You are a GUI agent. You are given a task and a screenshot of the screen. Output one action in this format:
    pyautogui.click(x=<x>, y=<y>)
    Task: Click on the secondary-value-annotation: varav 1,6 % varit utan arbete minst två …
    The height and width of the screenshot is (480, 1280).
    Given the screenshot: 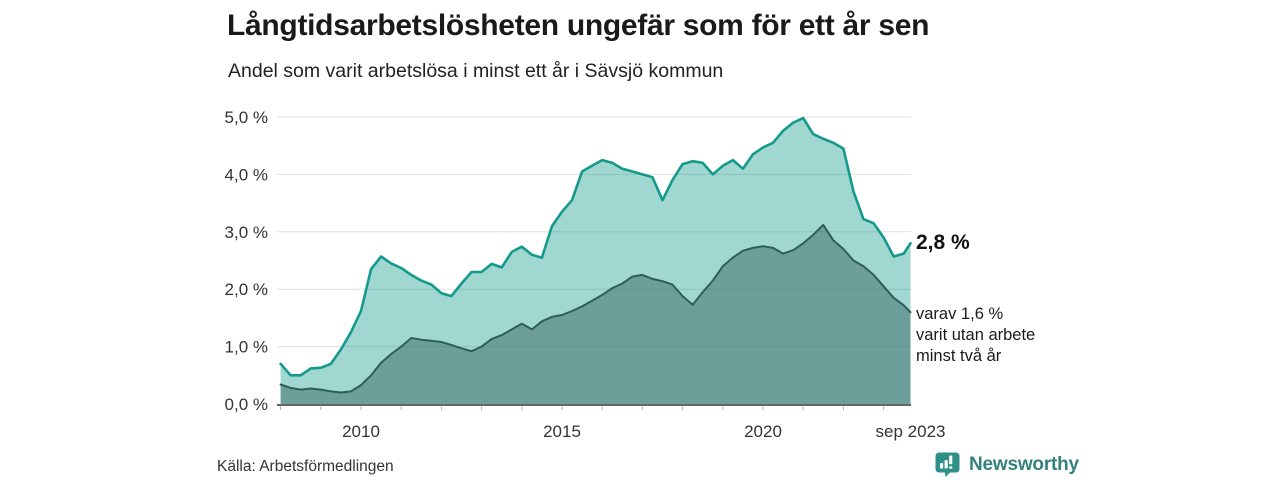 What is the action you would take?
    pyautogui.click(x=975, y=335)
    